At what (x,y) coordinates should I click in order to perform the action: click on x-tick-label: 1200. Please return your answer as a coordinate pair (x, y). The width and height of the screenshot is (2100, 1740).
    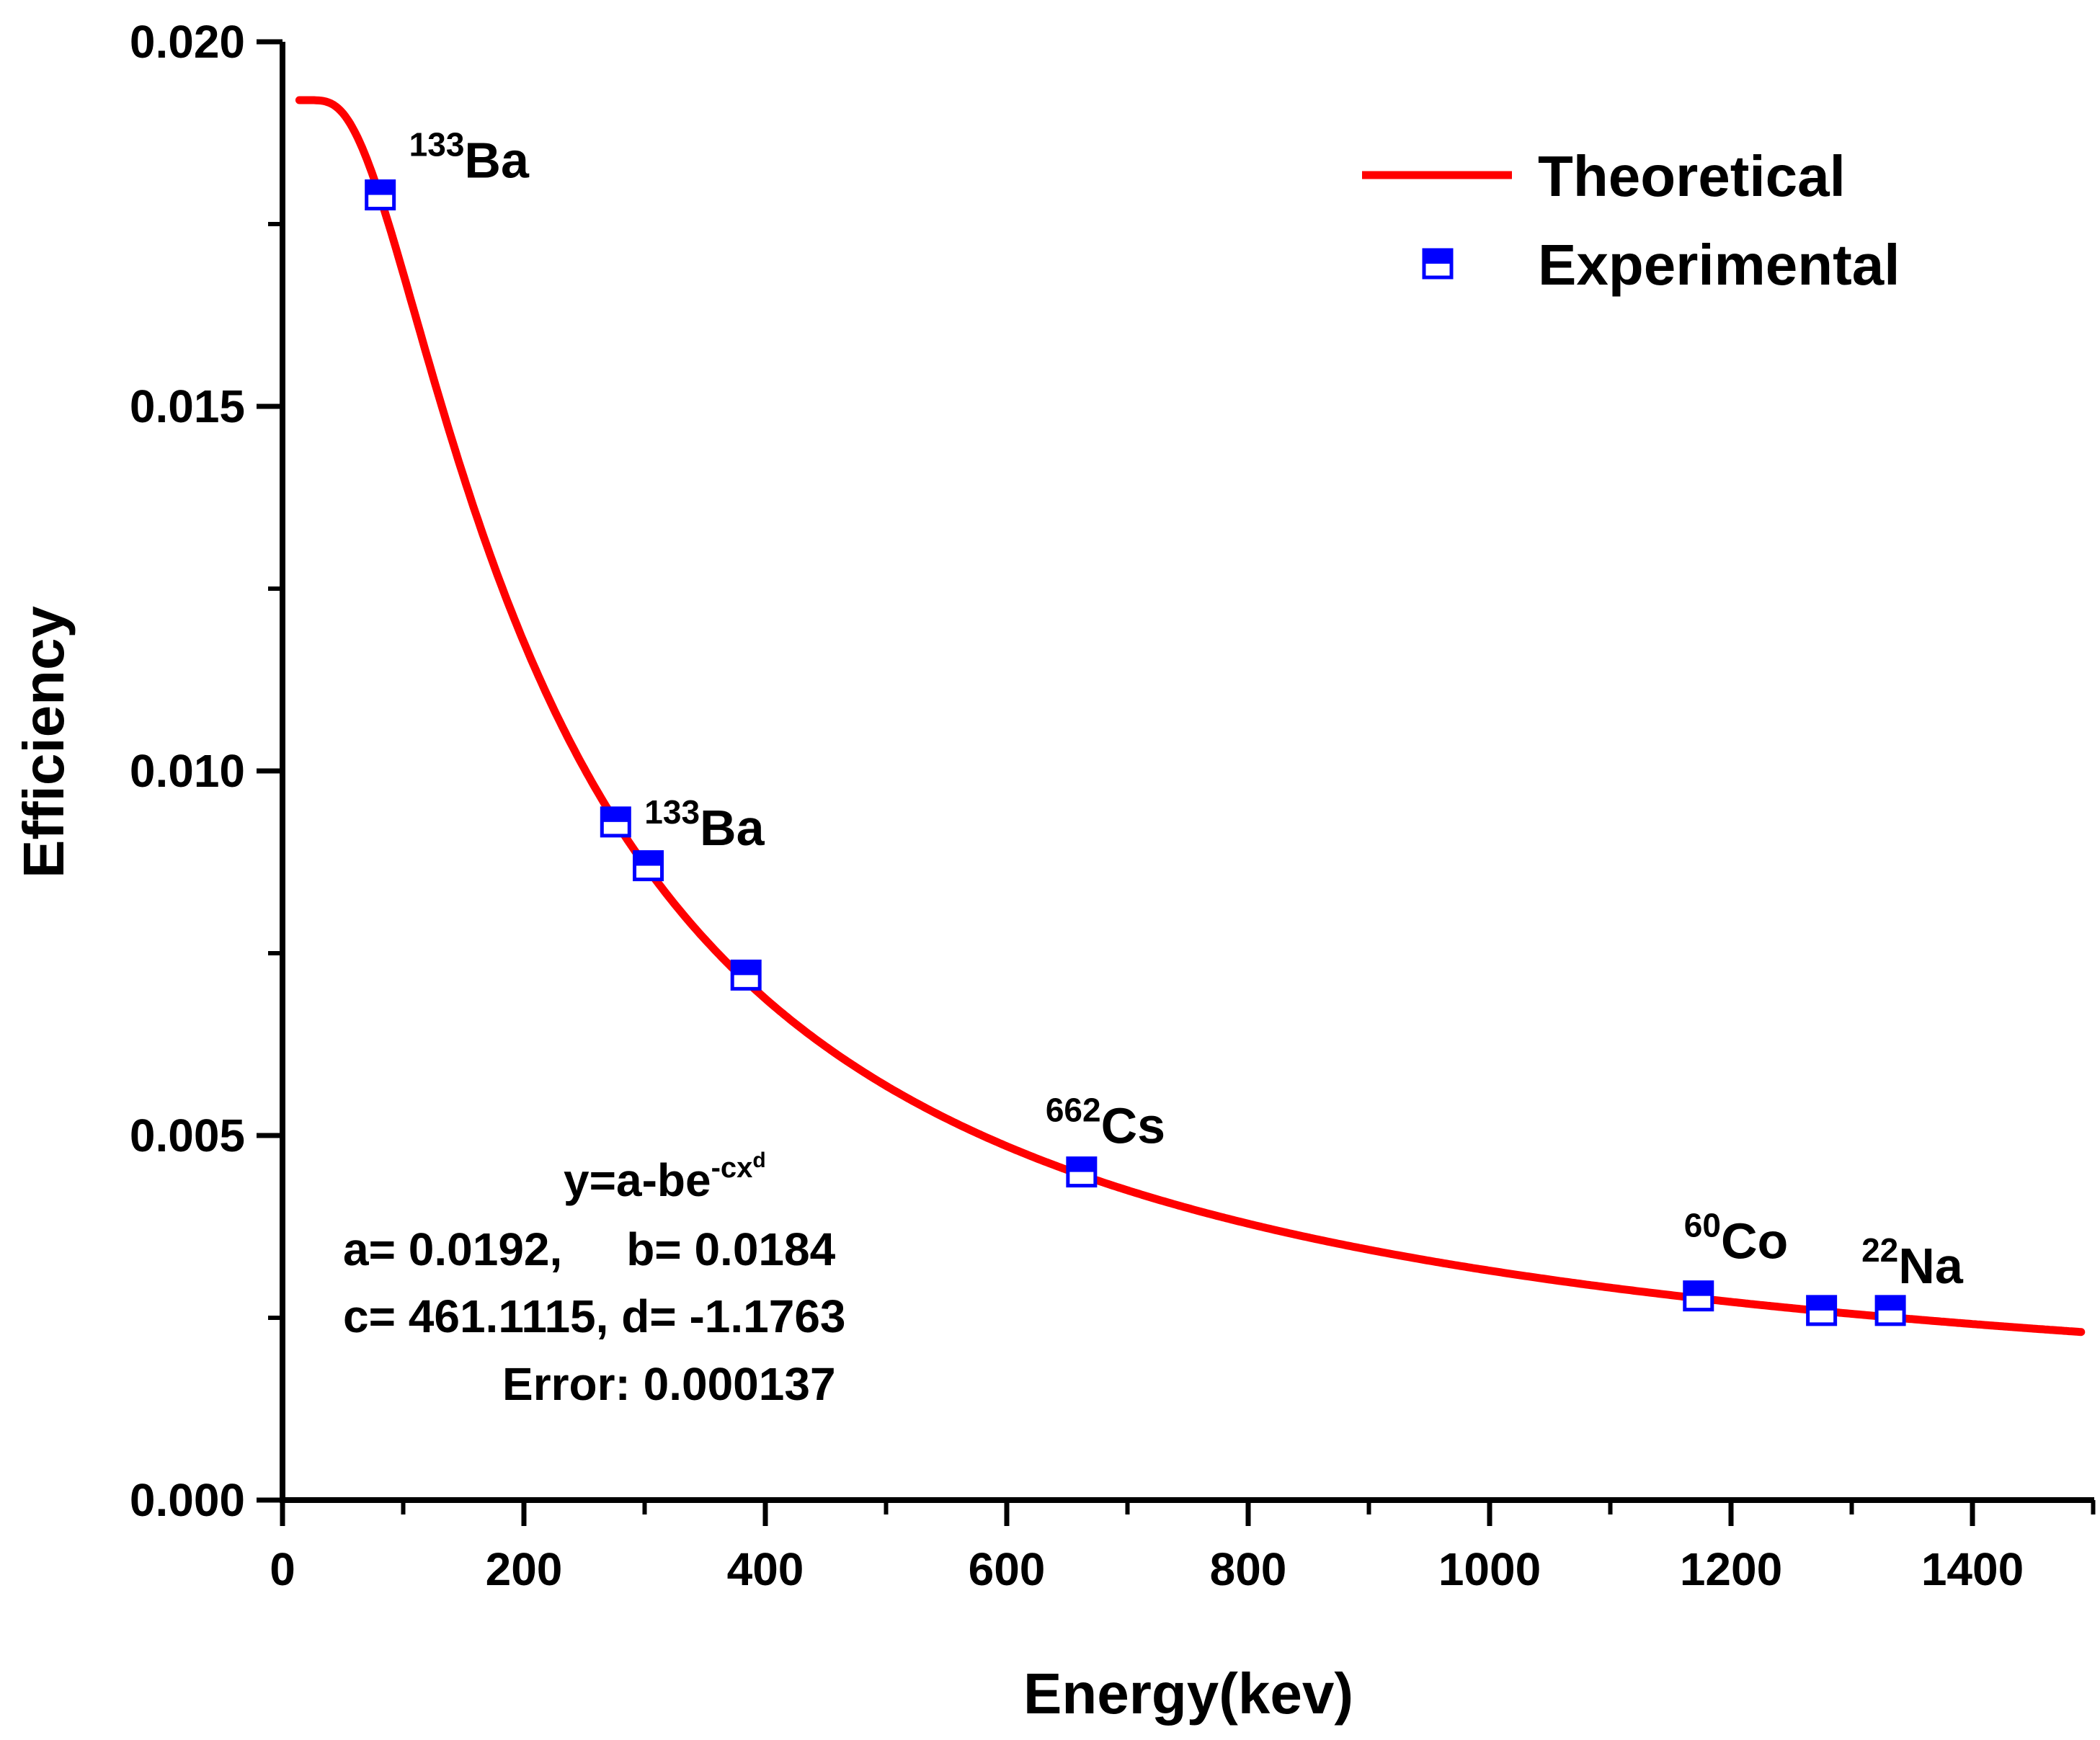
    Looking at the image, I should click on (1731, 1569).